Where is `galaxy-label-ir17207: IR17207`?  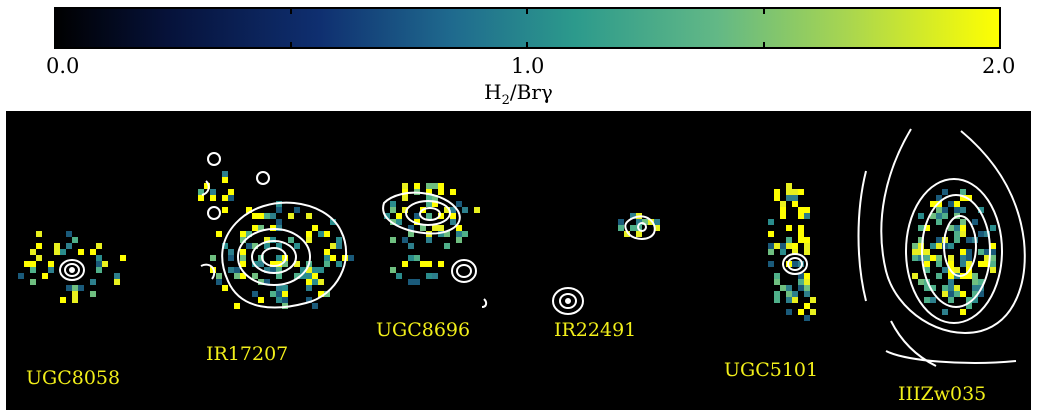 galaxy-label-ir17207: IR17207 is located at coordinates (247, 354).